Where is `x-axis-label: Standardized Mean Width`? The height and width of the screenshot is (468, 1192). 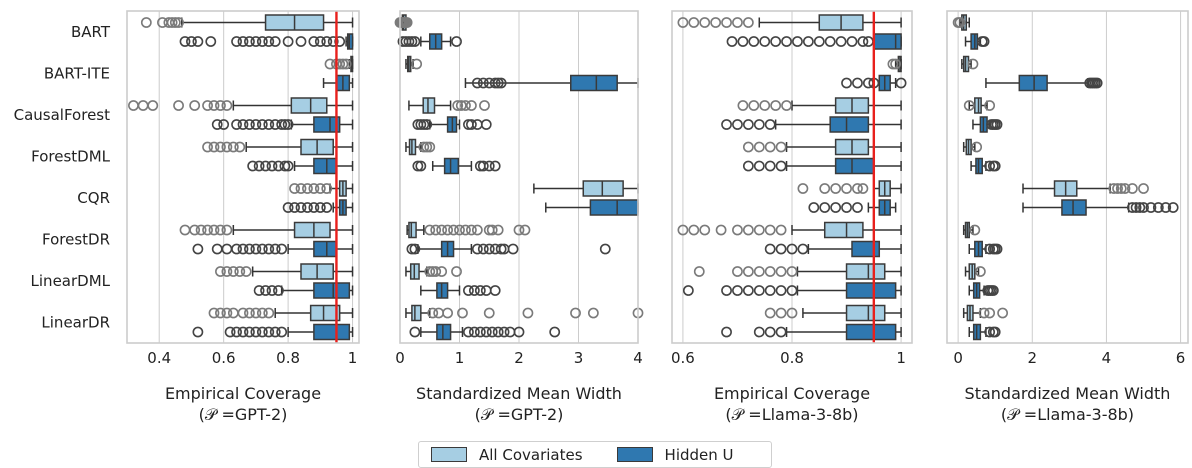 x-axis-label: Standardized Mean Width is located at coordinates (1068, 393).